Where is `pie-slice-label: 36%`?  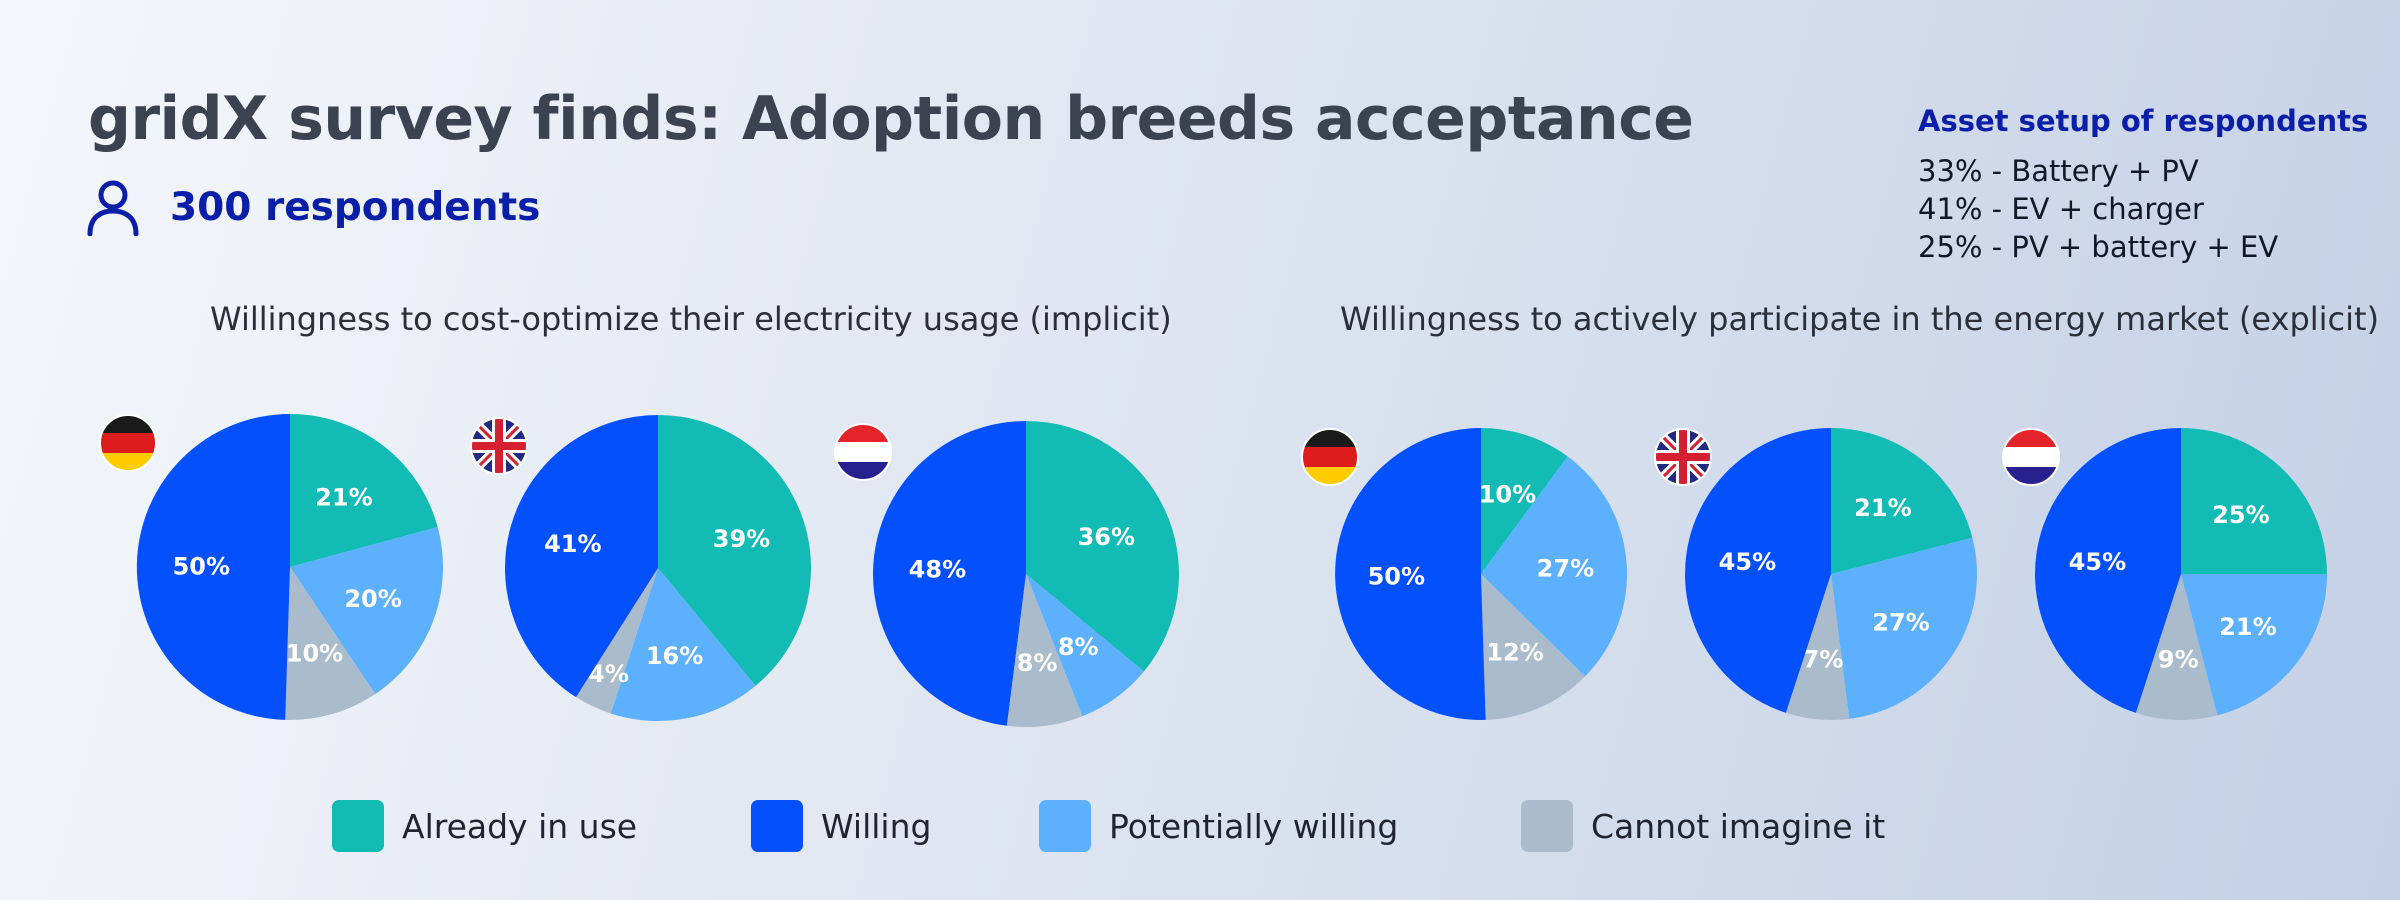
pie-slice-label: 36% is located at coordinates (1106, 537).